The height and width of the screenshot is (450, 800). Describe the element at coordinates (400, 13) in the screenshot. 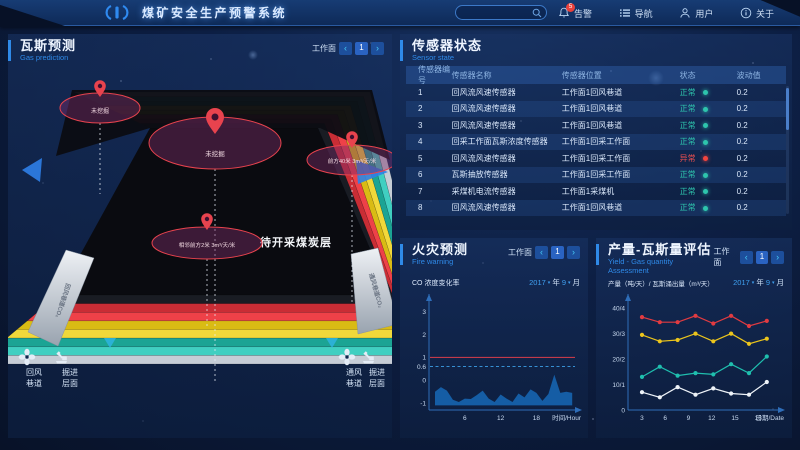

I see `header: 煤矿安全生产预警系统 告警 5 导航 用户 关于` at that location.